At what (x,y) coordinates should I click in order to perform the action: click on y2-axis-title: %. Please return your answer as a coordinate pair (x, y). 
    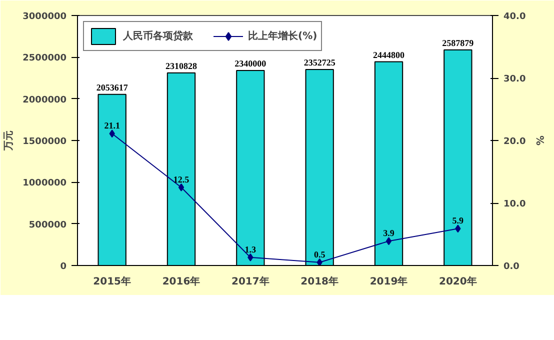
    Looking at the image, I should click on (539, 140).